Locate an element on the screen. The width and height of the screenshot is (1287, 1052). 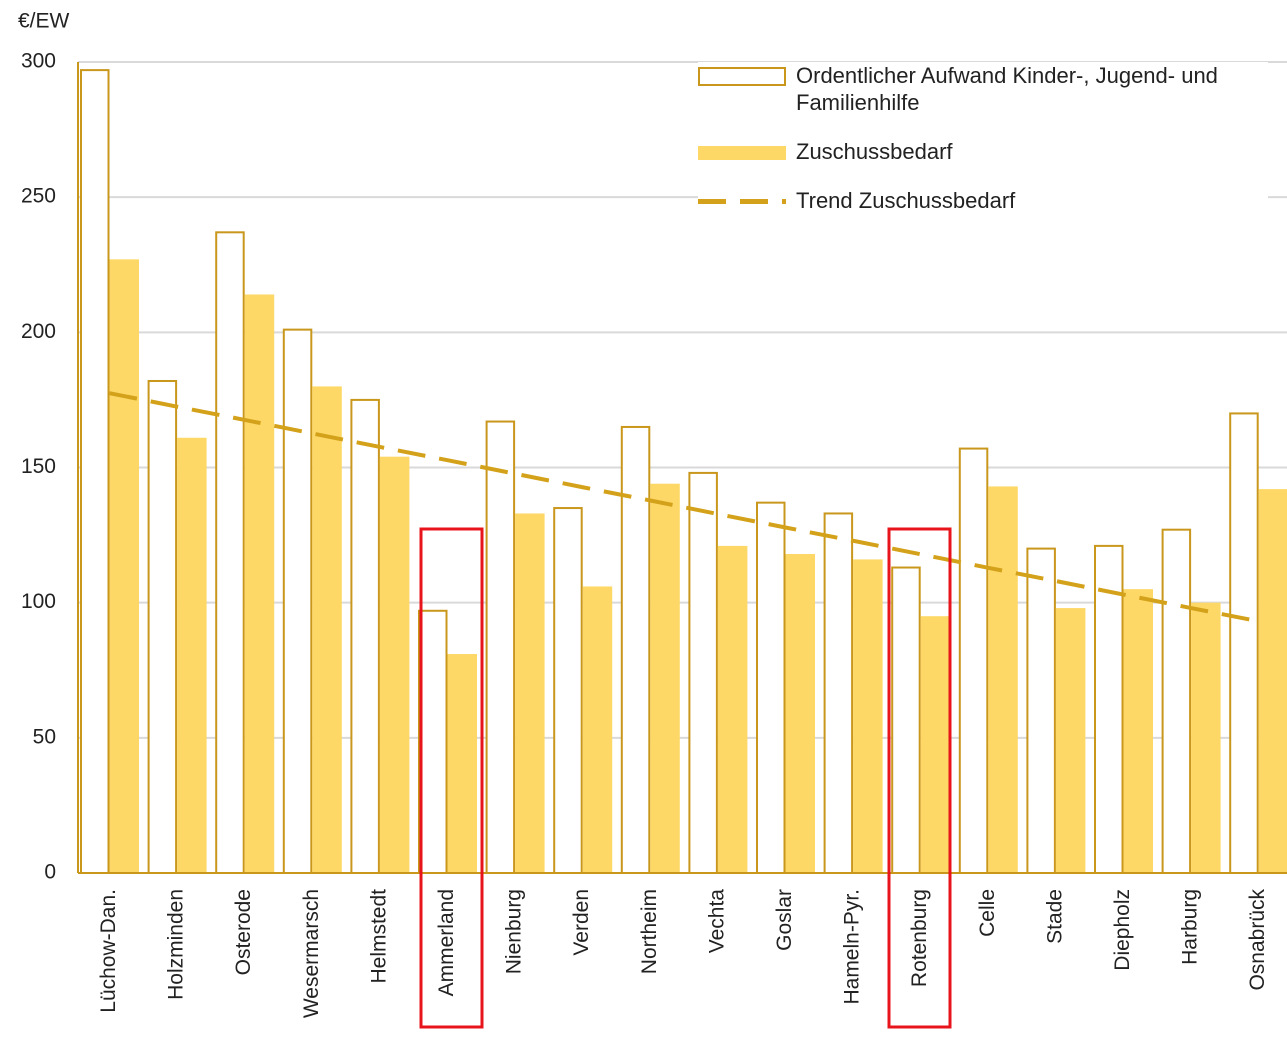
legend-item: Zuschussbedarf is located at coordinates (983, 151).